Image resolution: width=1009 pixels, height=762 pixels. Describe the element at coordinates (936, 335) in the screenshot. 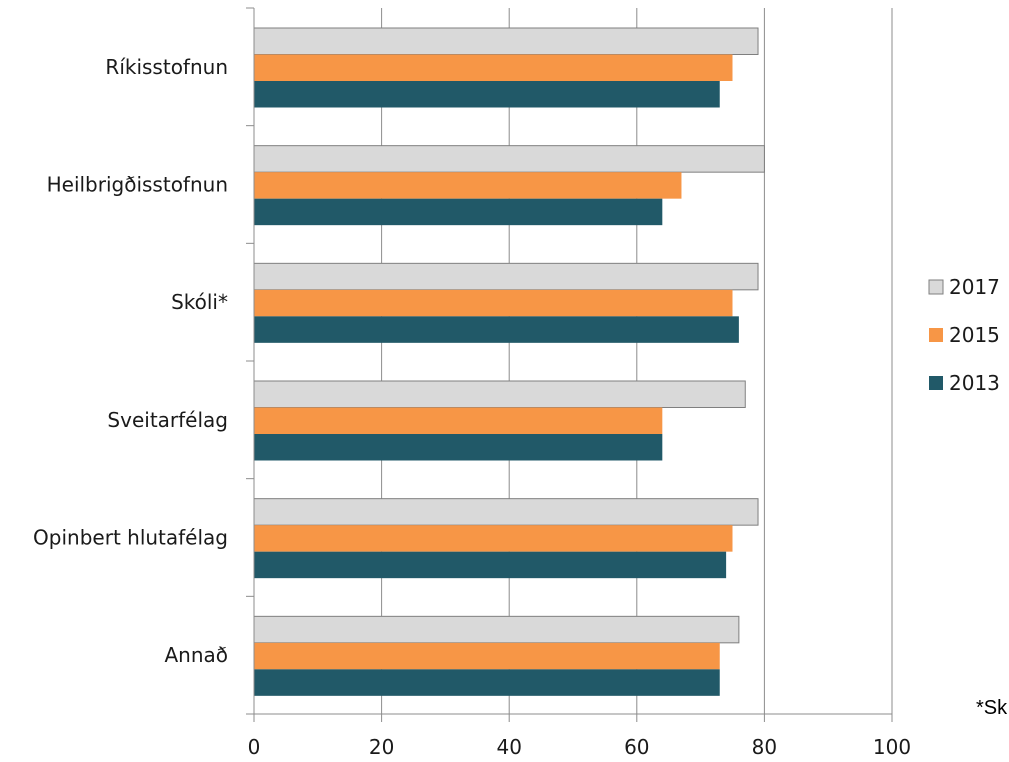

I see `legend-swatch-2015` at that location.